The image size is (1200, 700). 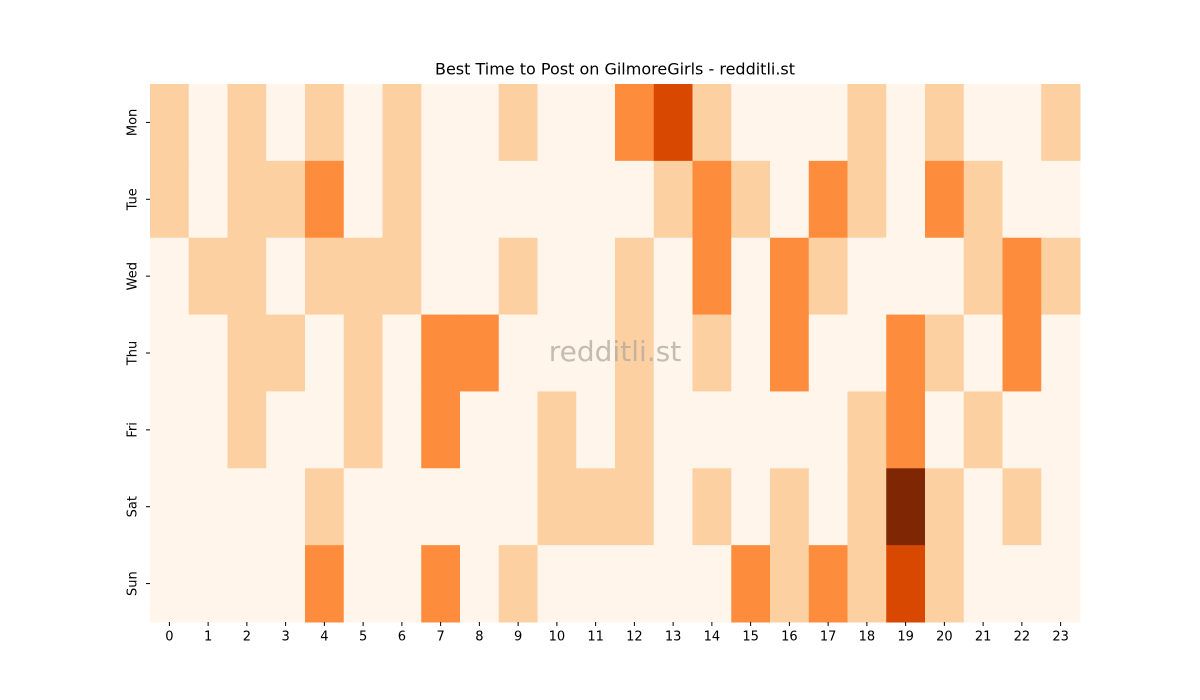 What do you see at coordinates (1060, 637) in the screenshot?
I see `x-tick-label: 23` at bounding box center [1060, 637].